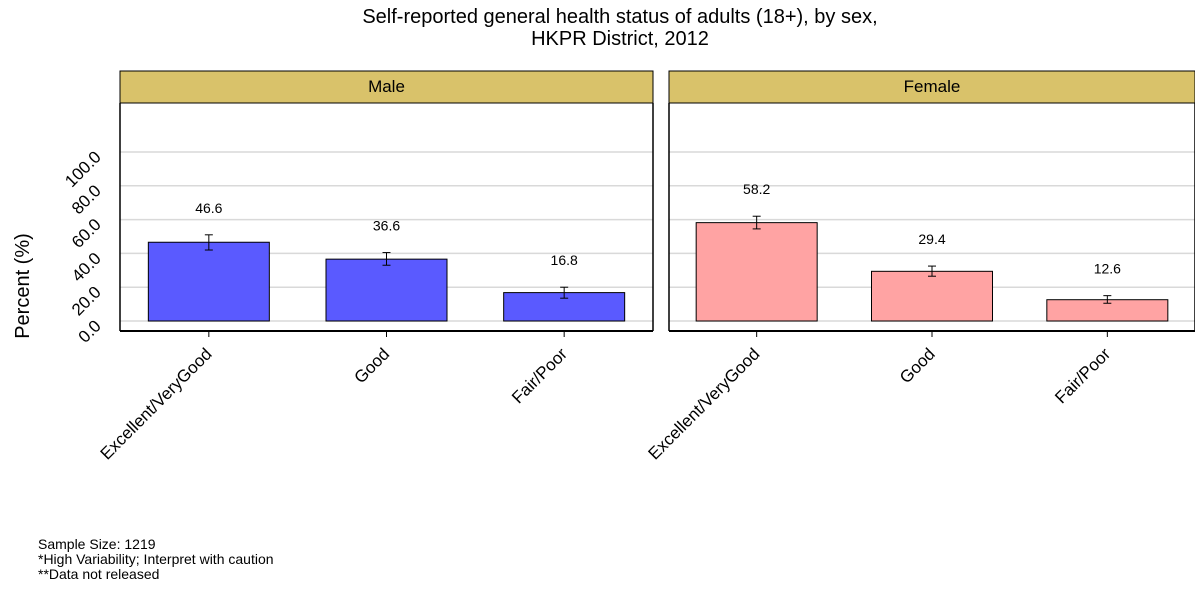  What do you see at coordinates (931, 239) in the screenshot?
I see `data-label: 29.4` at bounding box center [931, 239].